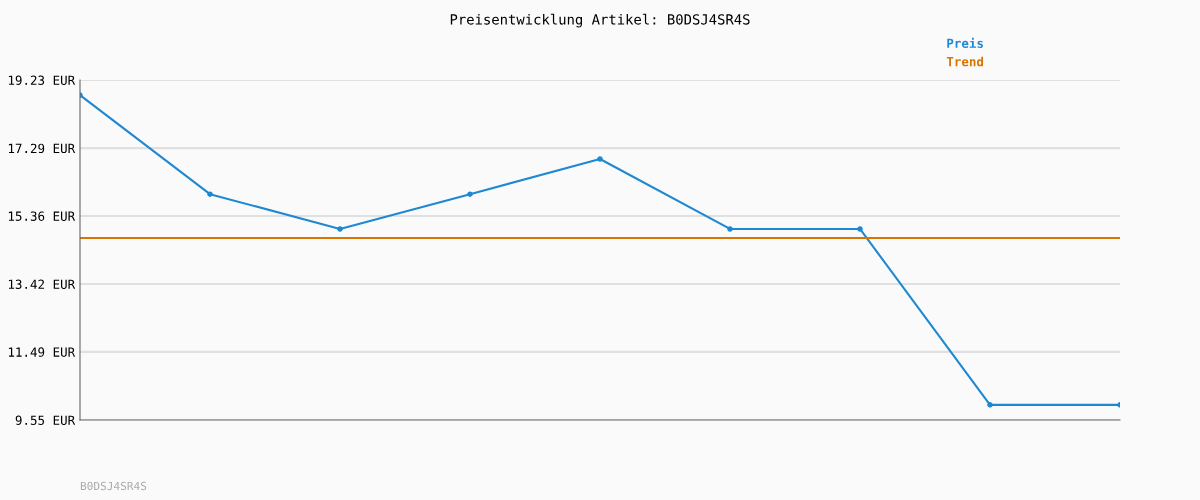 The width and height of the screenshot is (1200, 500). What do you see at coordinates (42, 352) in the screenshot?
I see `y-tick-label: 11.49 EUR` at bounding box center [42, 352].